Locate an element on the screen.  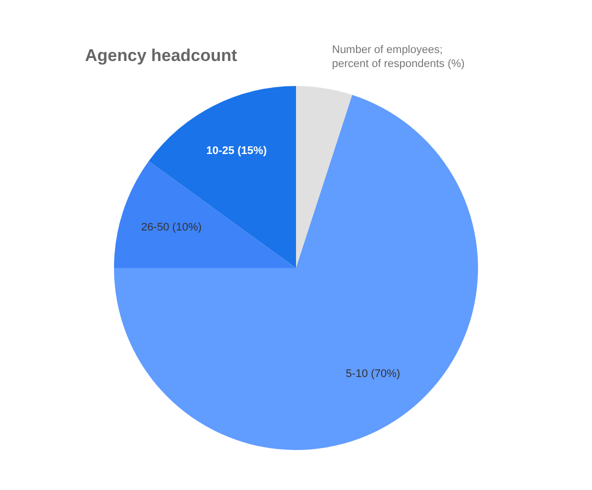
slice-label: 10-25 (15%) is located at coordinates (237, 151).